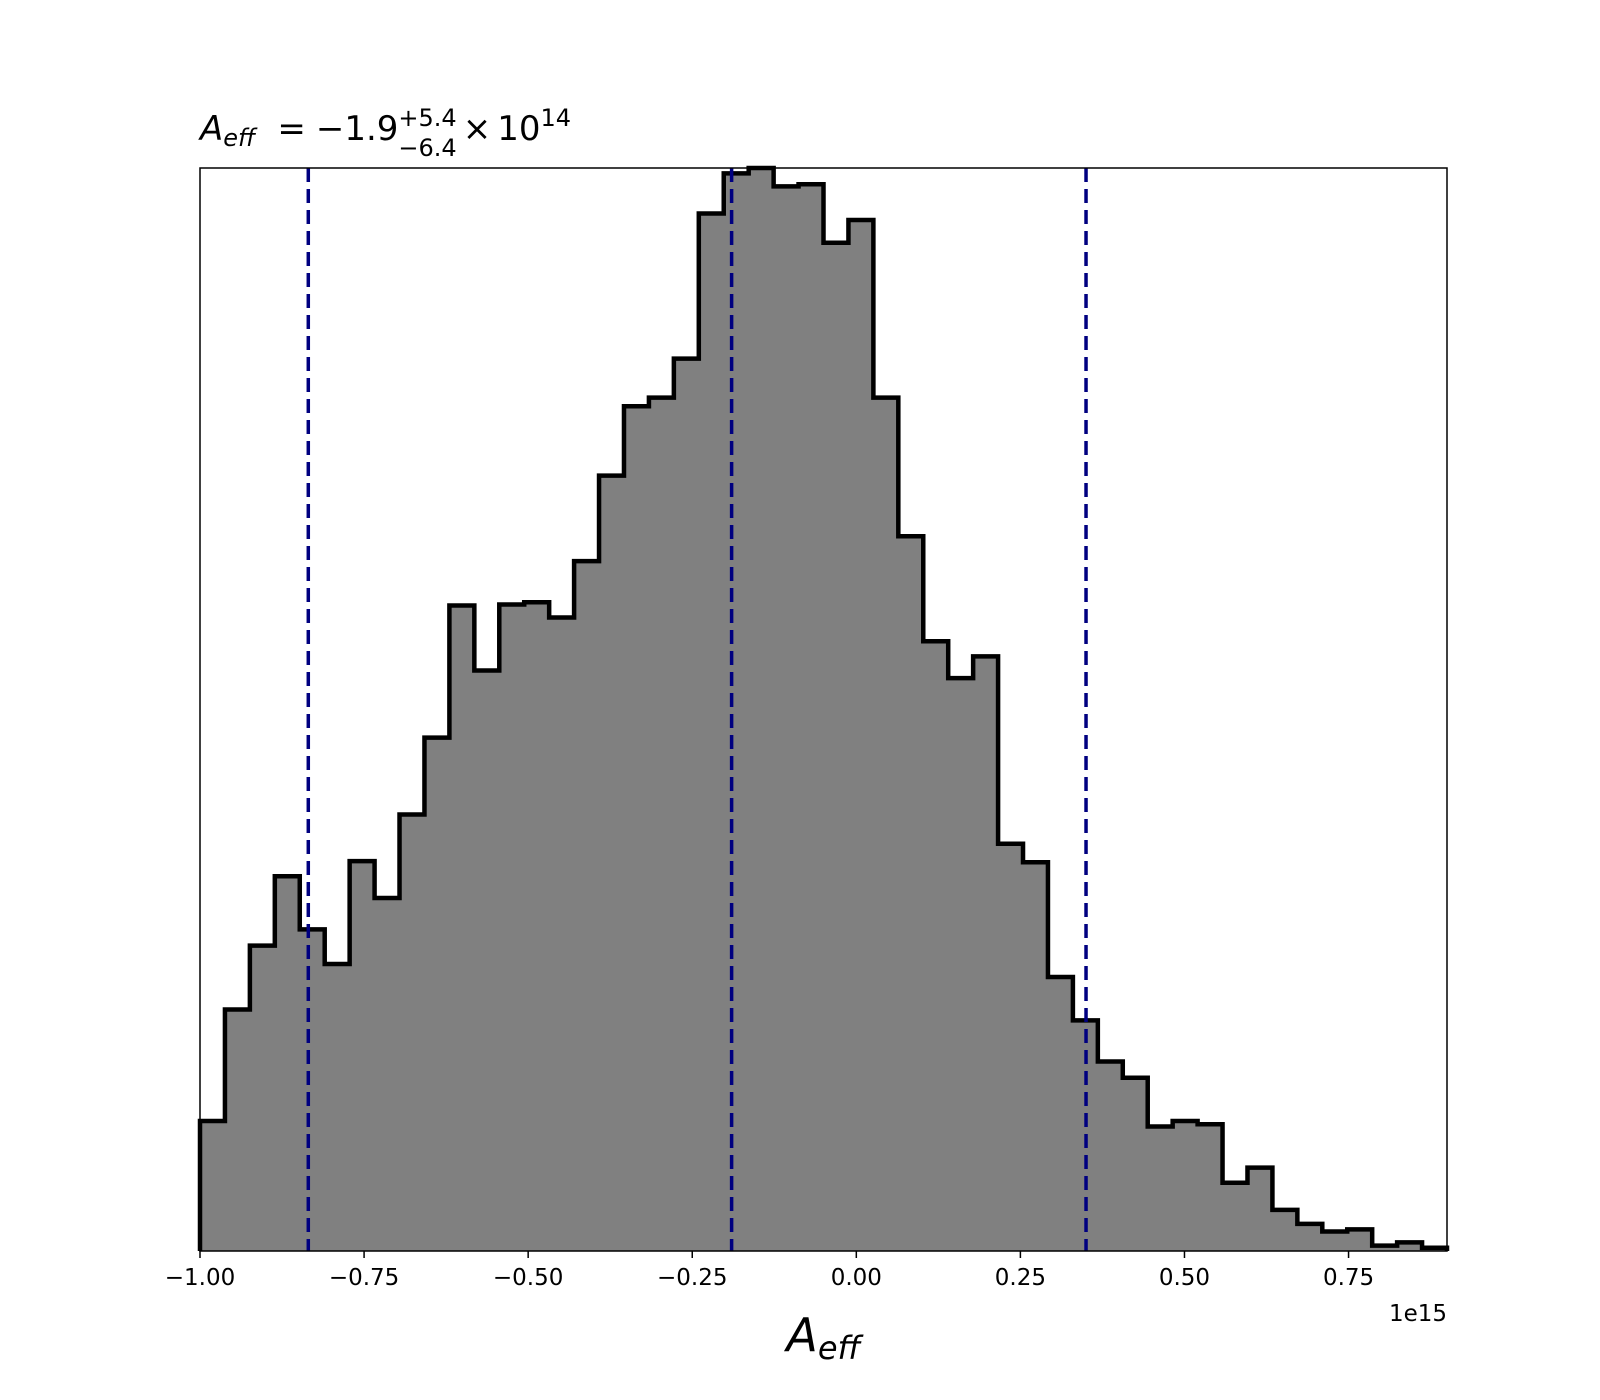 The image size is (1600, 1400). I want to click on x-tick-label: −1.00, so click(200, 1278).